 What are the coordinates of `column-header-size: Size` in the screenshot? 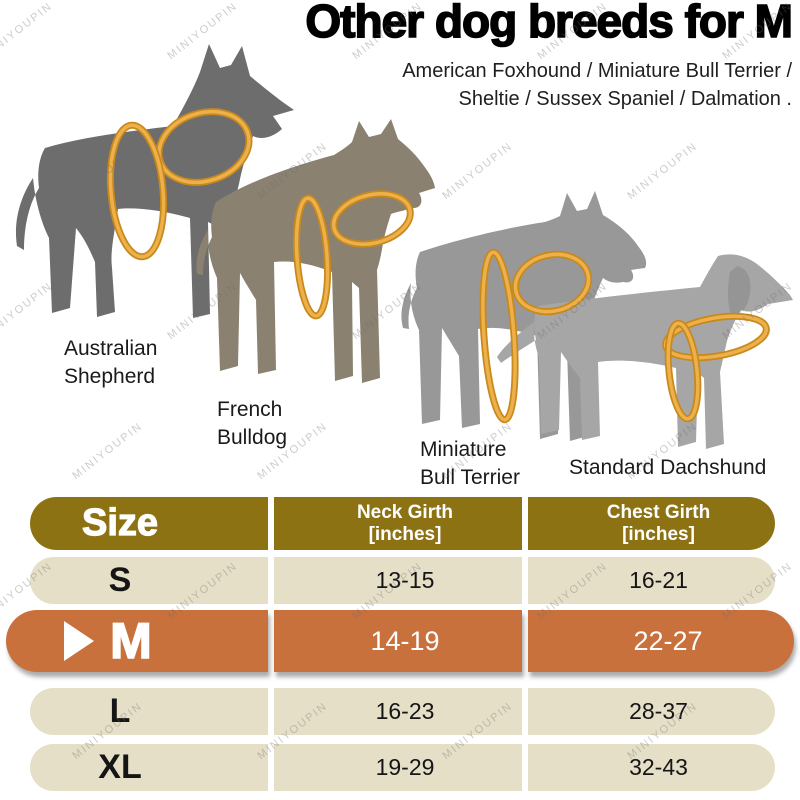 It's located at (149, 523).